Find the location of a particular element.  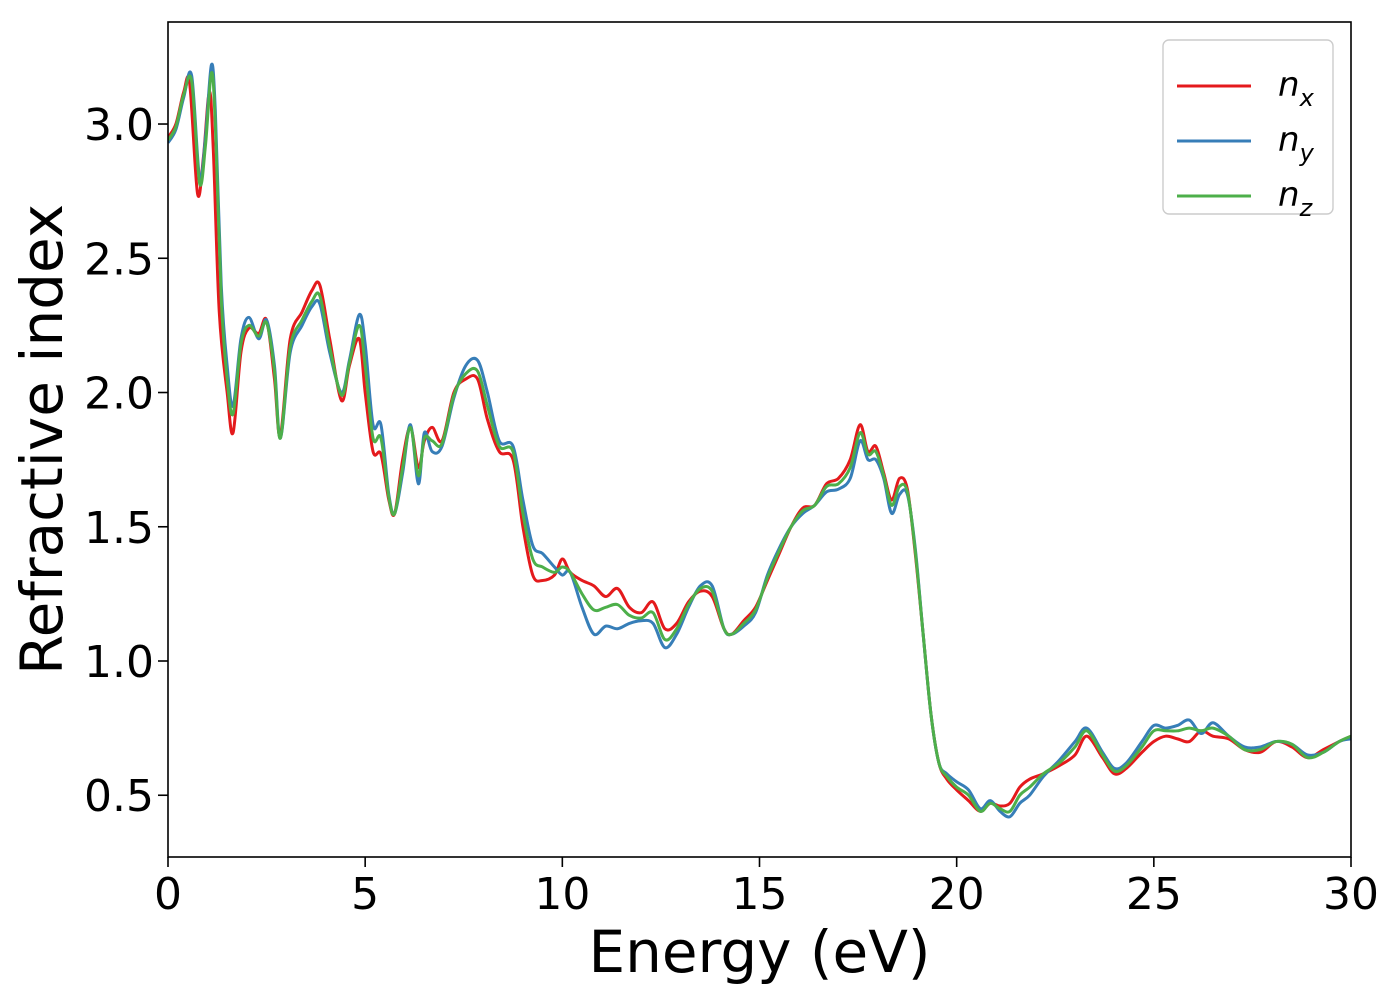

x-axis-ticks: 0 5 10 15 20 25 30 is located at coordinates (766, 888).